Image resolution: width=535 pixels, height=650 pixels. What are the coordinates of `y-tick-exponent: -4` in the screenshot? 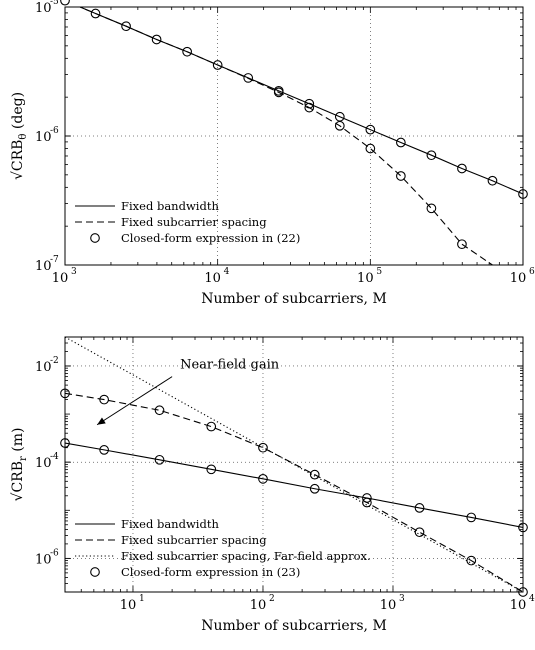 It's located at (54, 457).